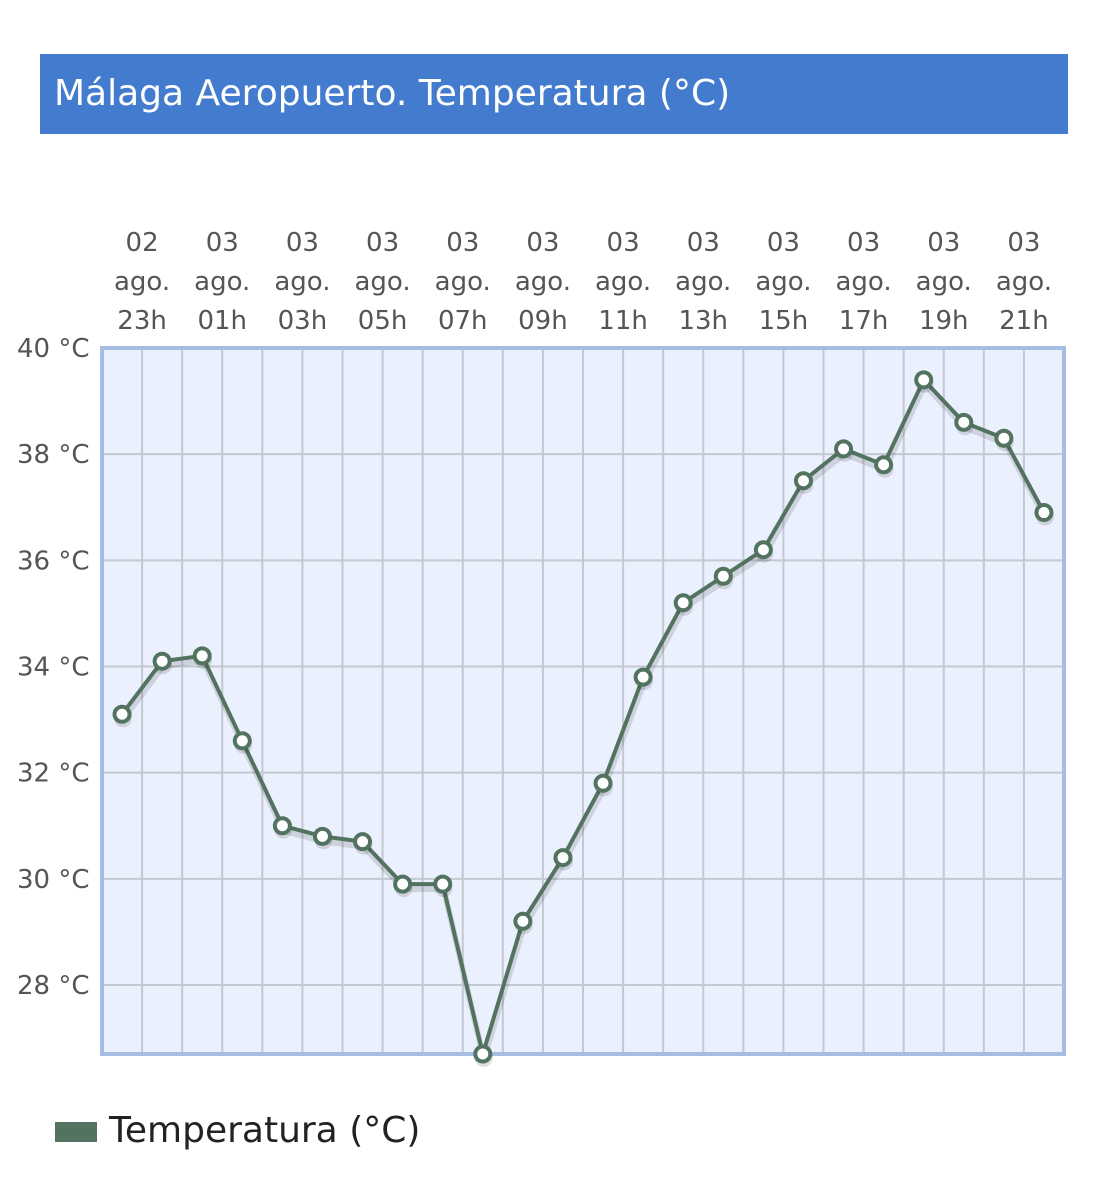 The height and width of the screenshot is (1200, 1108). What do you see at coordinates (623, 282) in the screenshot?
I see `x-tick-label: 03 ago. 11h` at bounding box center [623, 282].